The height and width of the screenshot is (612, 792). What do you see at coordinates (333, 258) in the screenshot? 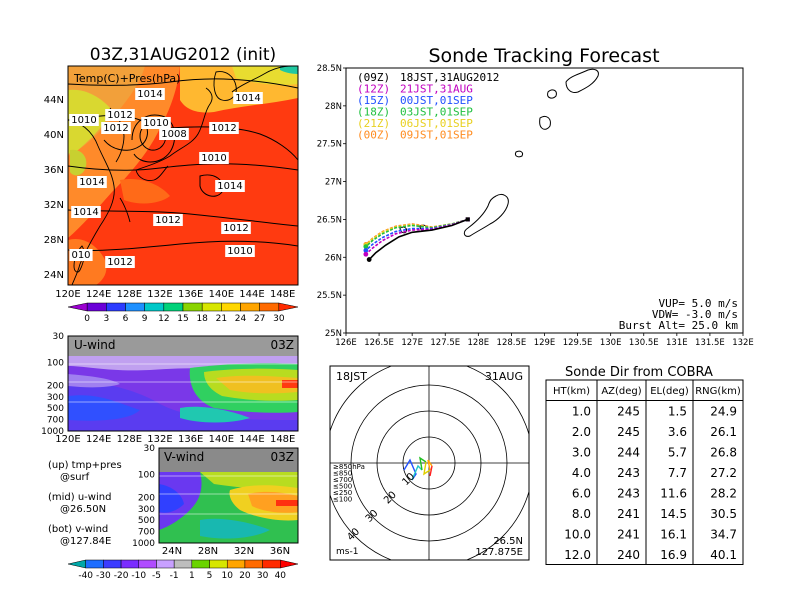
I see `track-lat-tick: 26N` at bounding box center [333, 258].